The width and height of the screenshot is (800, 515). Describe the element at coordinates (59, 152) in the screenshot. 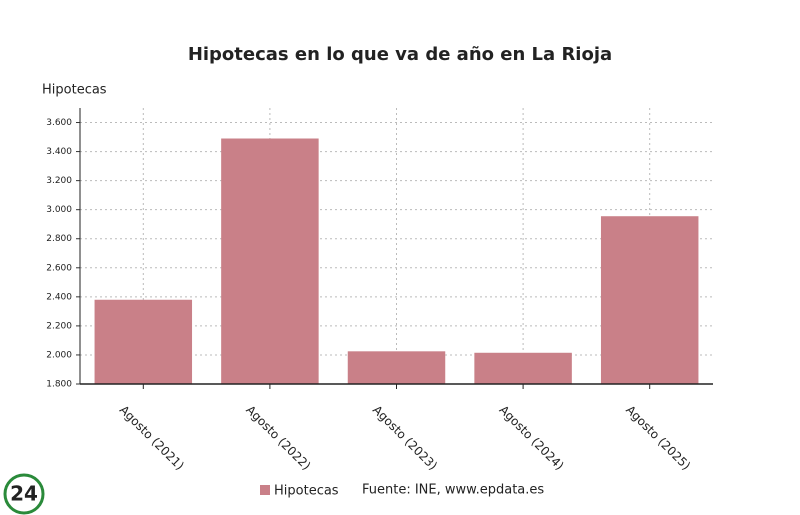

I see `y-tick-label: 3.400` at that location.